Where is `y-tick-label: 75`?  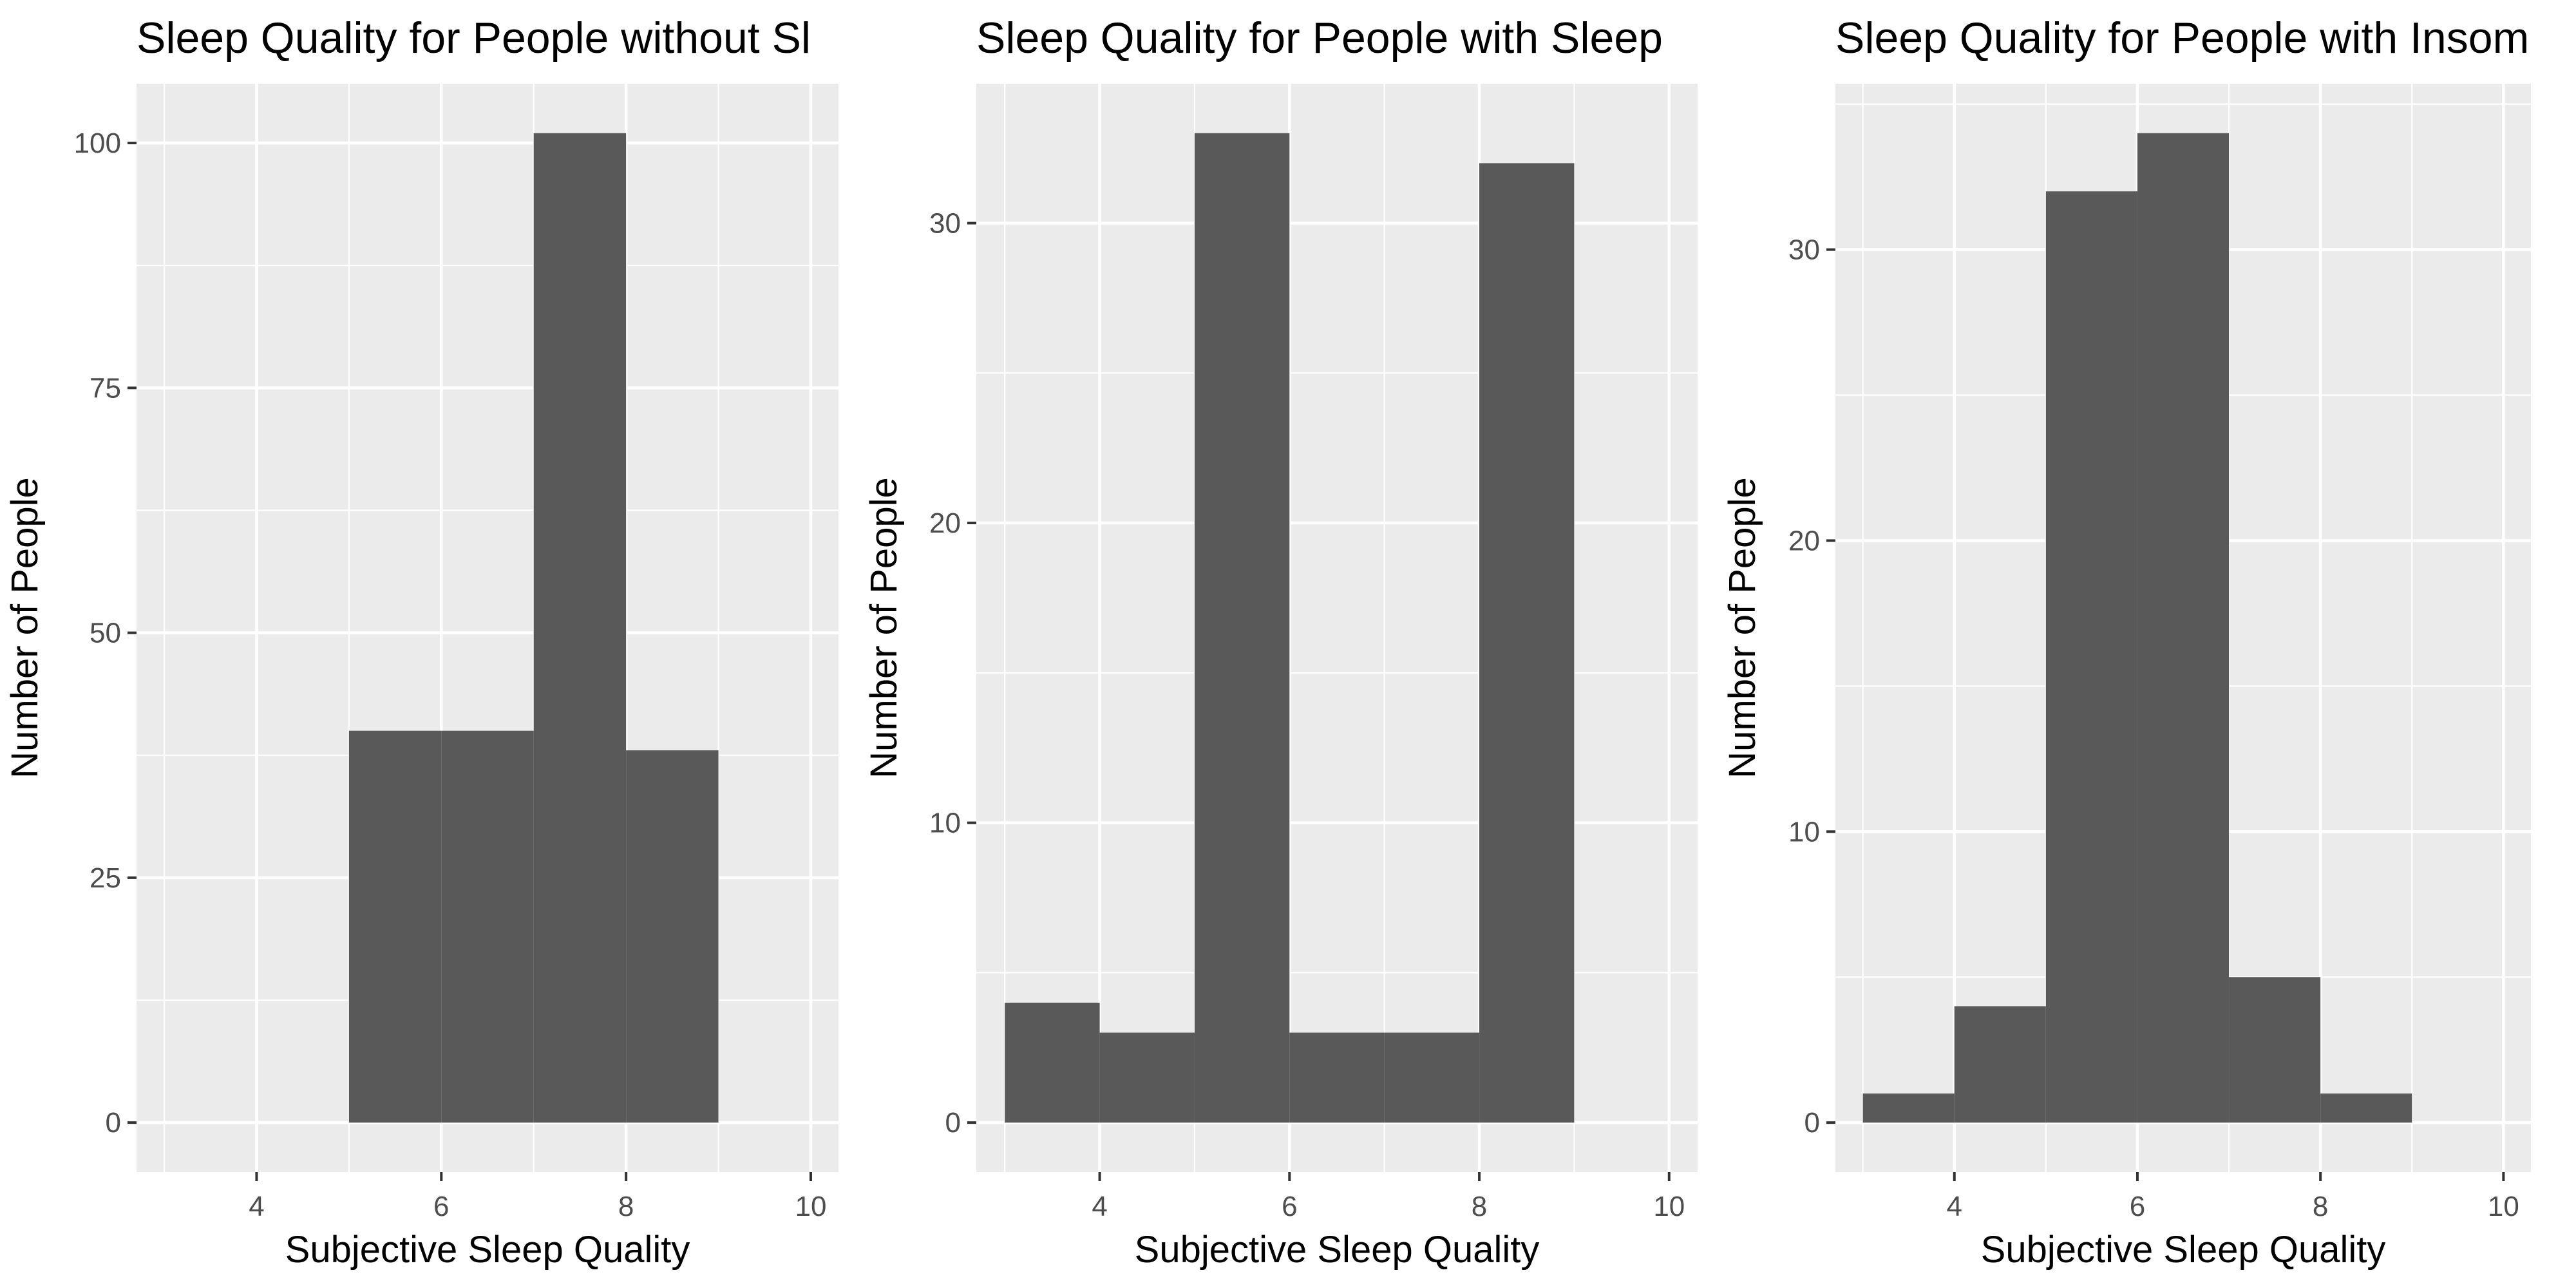 y-tick-label: 75 is located at coordinates (105, 388).